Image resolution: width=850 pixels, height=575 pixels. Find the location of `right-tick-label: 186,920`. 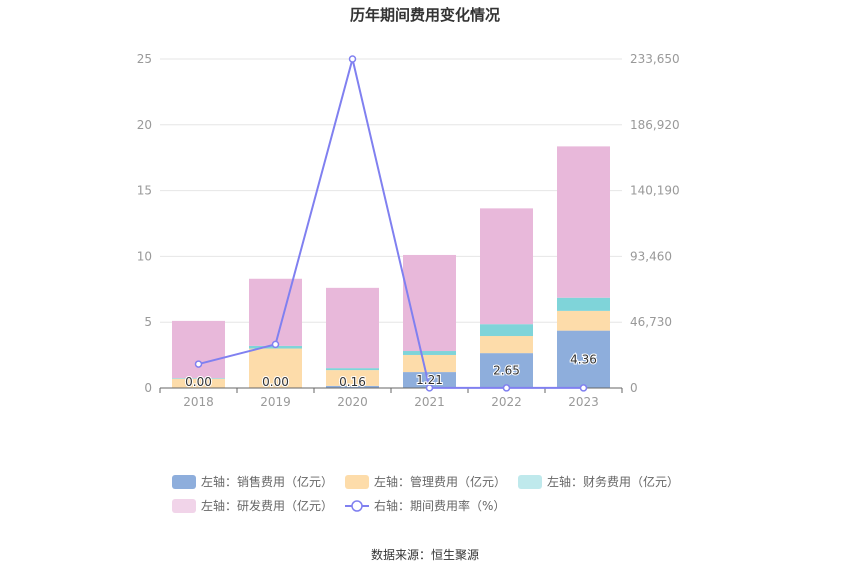

right-tick-label: 186,920 is located at coordinates (655, 125).